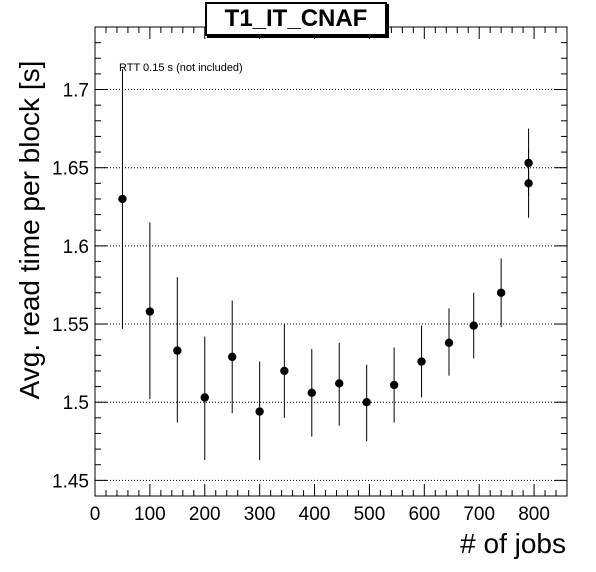 The height and width of the screenshot is (572, 596). What do you see at coordinates (76, 247) in the screenshot?
I see `y-tick-label: 1.6` at bounding box center [76, 247].